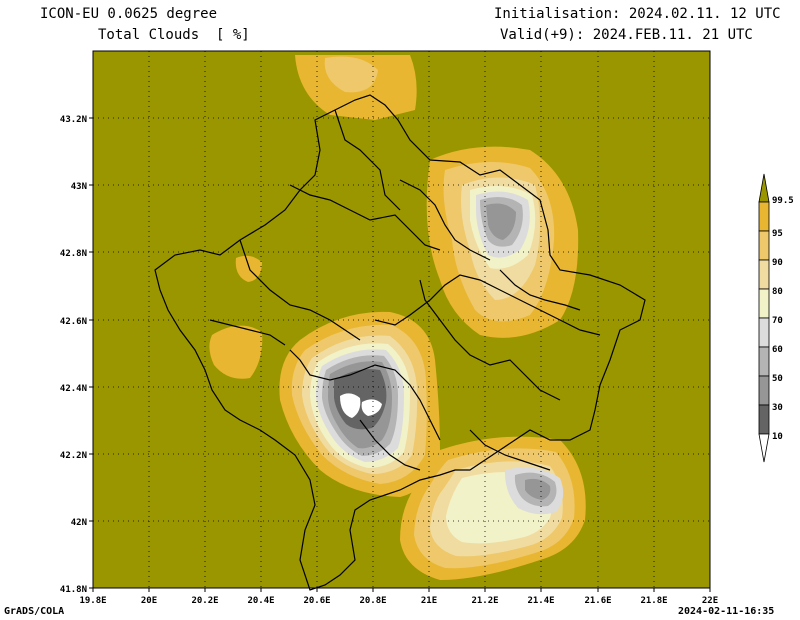 This screenshot has height=620, width=800. I want to click on colorbar-label: 99.5, so click(783, 201).